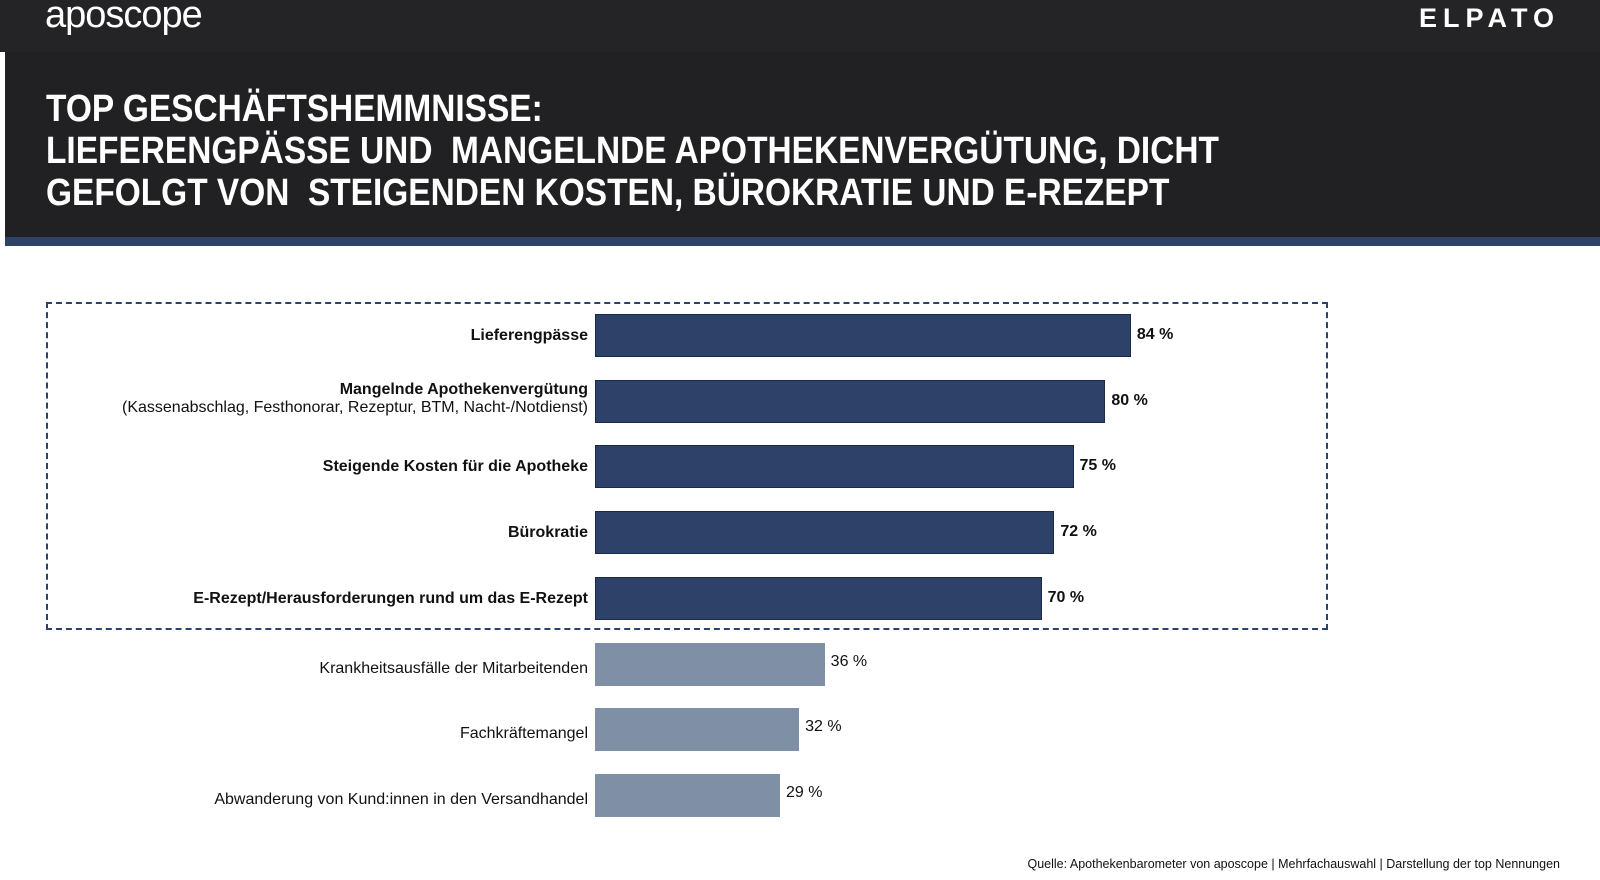  Describe the element at coordinates (1097, 466) in the screenshot. I see `value-label: 75 %` at that location.